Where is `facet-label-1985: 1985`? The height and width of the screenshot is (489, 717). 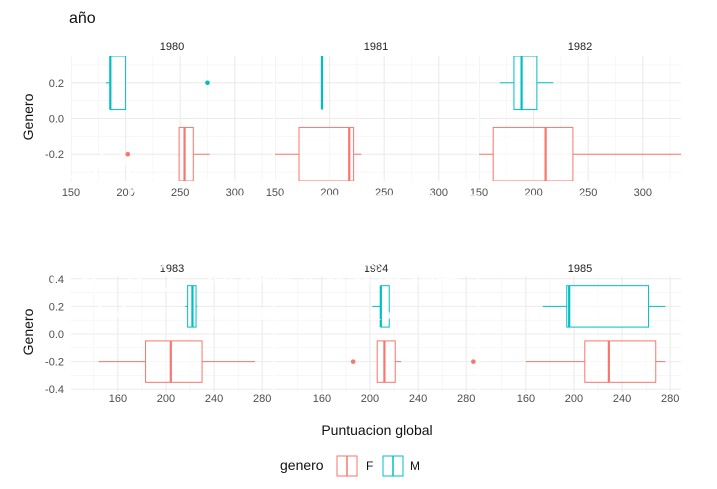
facet-label-1985: 1985 is located at coordinates (580, 269).